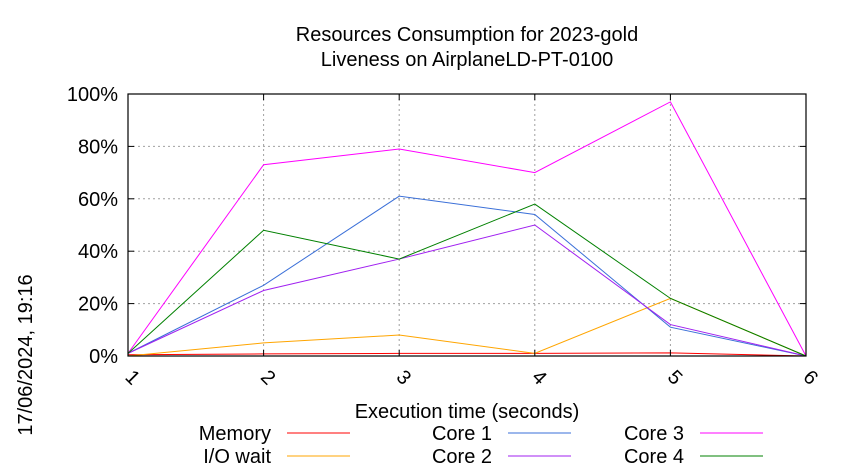 This screenshot has width=850, height=475. Describe the element at coordinates (467, 60) in the screenshot. I see `chart-title-line2: Liveness on AirplaneLD-PT-0100` at that location.